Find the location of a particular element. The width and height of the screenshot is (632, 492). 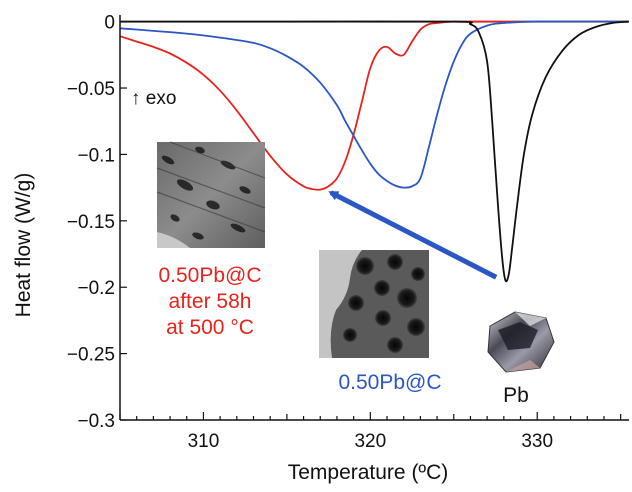

svg-text: at 500 °C is located at coordinates (210, 327).